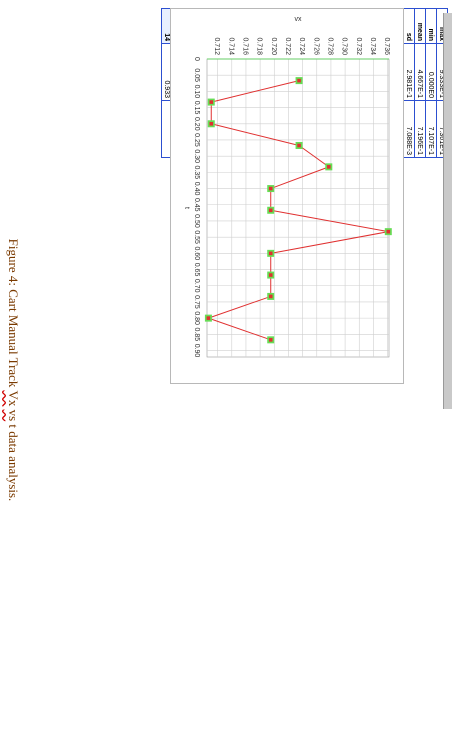 The width and height of the screenshot is (464, 740). Describe the element at coordinates (216, 46) in the screenshot. I see `y-tick-label: 0.712` at that location.